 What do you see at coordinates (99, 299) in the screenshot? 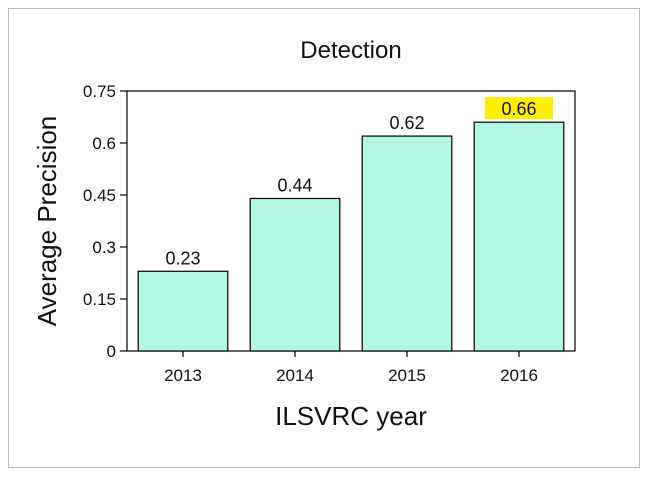
I see `y-tick-label: 0.15` at bounding box center [99, 299].